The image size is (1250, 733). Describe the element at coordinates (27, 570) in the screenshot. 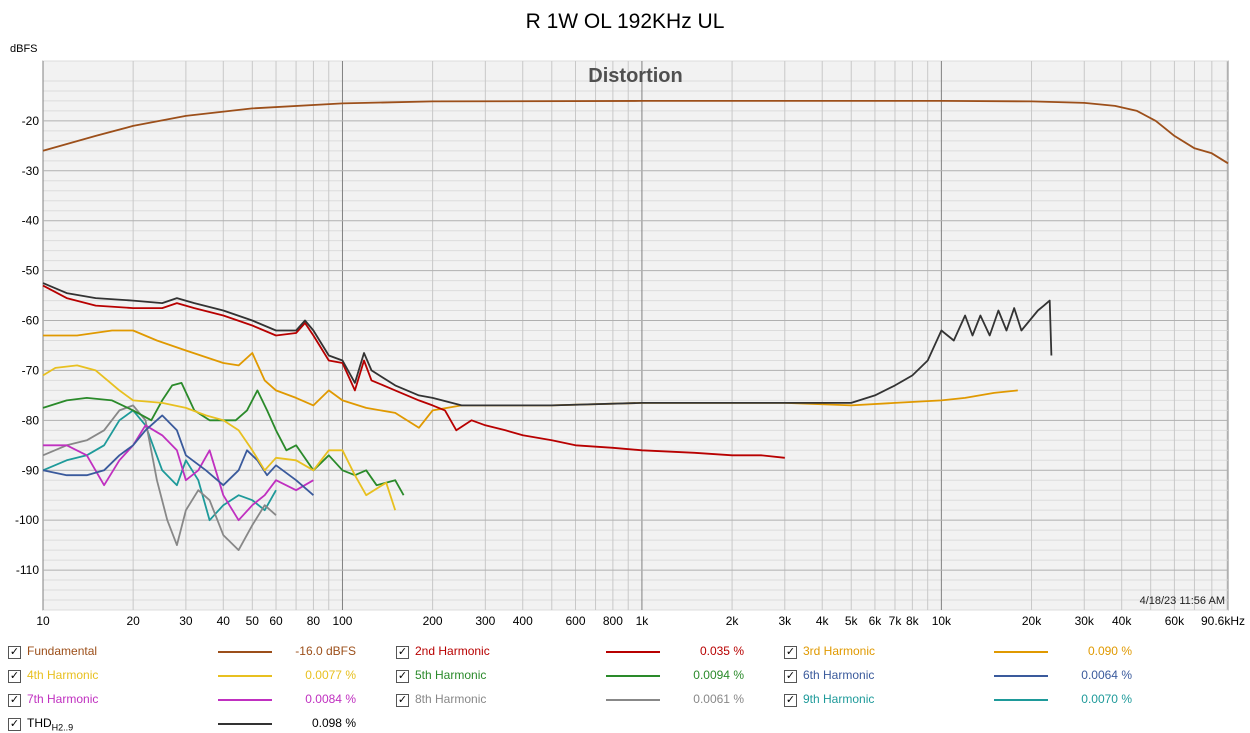

I see `y-tick-label: -110` at that location.